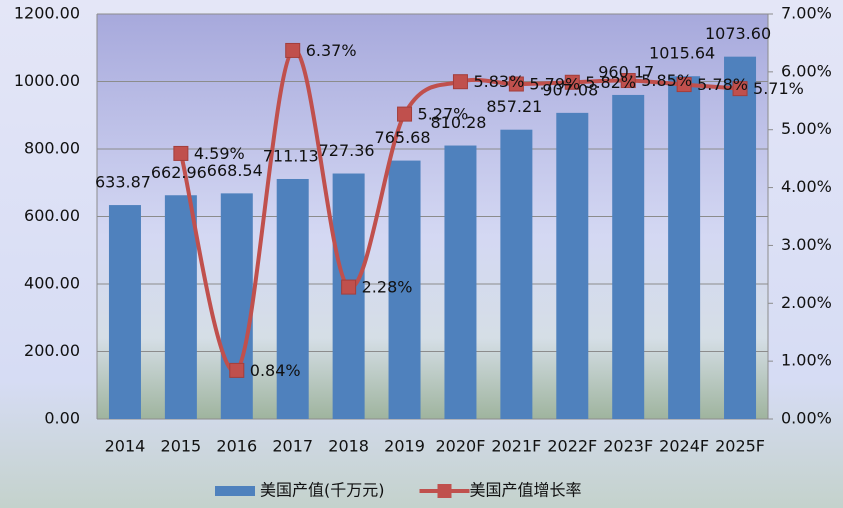 This screenshot has height=508, width=843. What do you see at coordinates (62, 418) in the screenshot?
I see `y-tick-label: 0.00` at bounding box center [62, 418].